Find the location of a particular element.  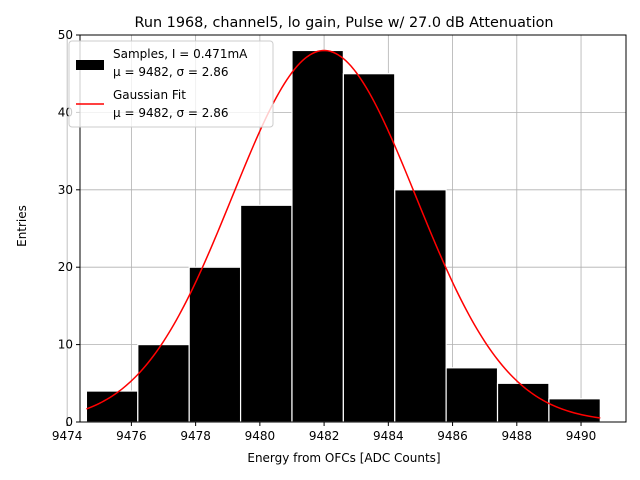

legend-histogram-stats: μ = 9482, σ = 2.86 is located at coordinates (171, 72).